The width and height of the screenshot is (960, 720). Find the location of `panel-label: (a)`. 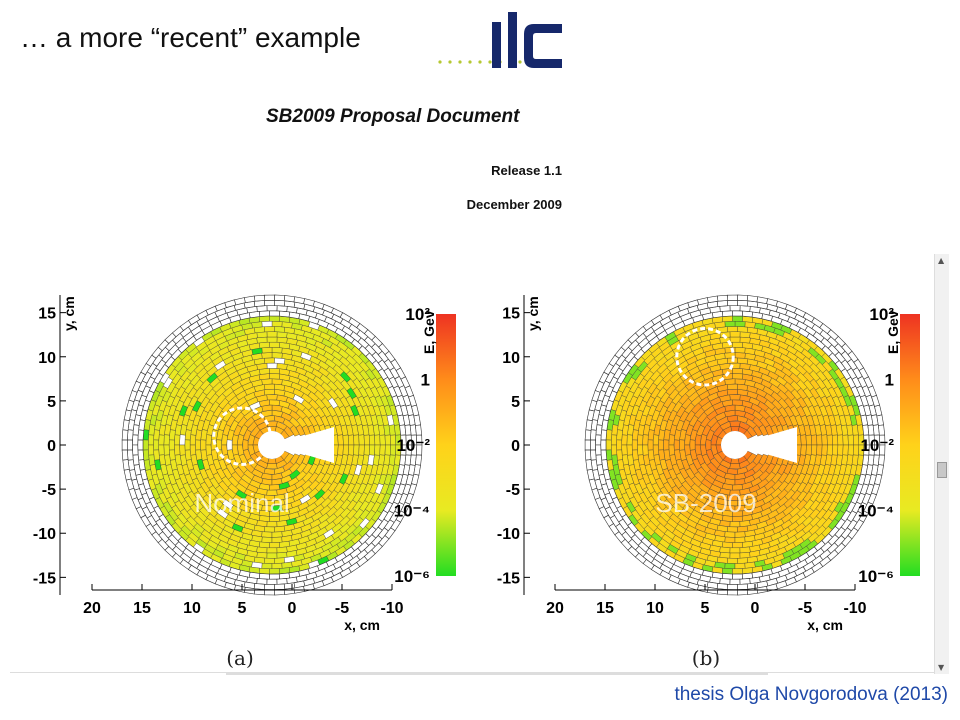

panel-label: (a) is located at coordinates (240, 658).